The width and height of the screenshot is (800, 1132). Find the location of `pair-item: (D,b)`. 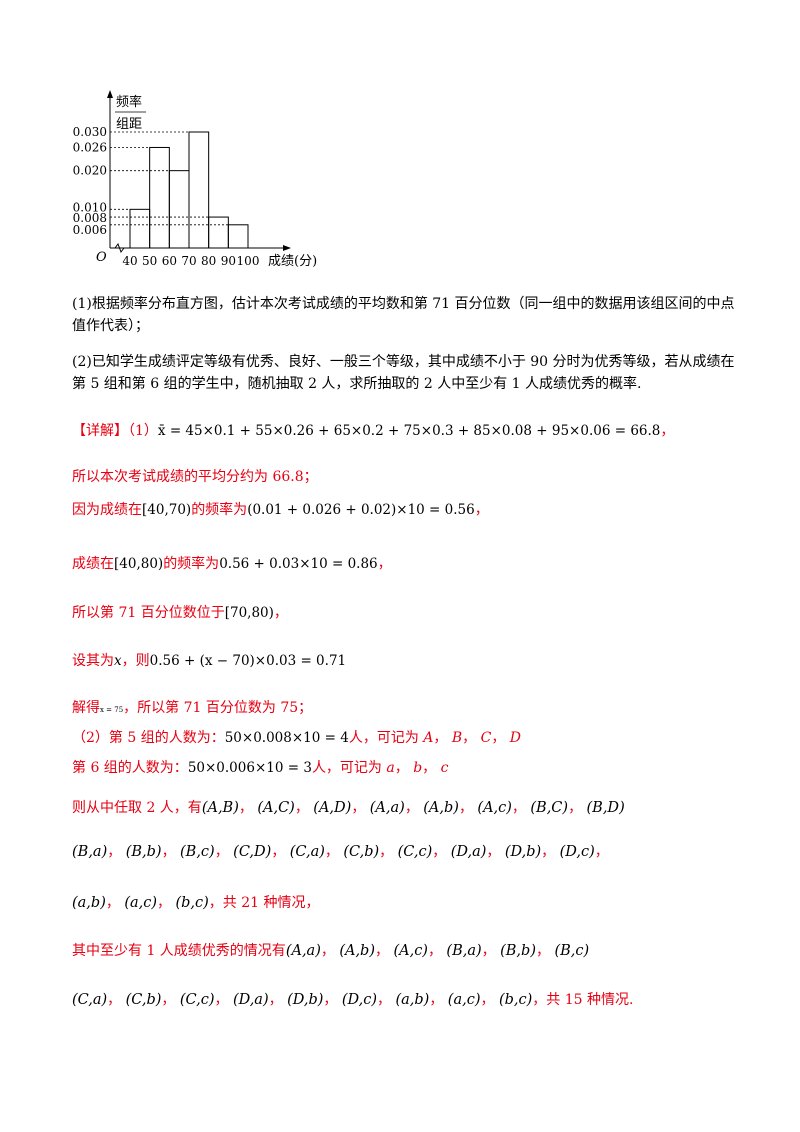

pair-item: (D,b) is located at coordinates (523, 852).